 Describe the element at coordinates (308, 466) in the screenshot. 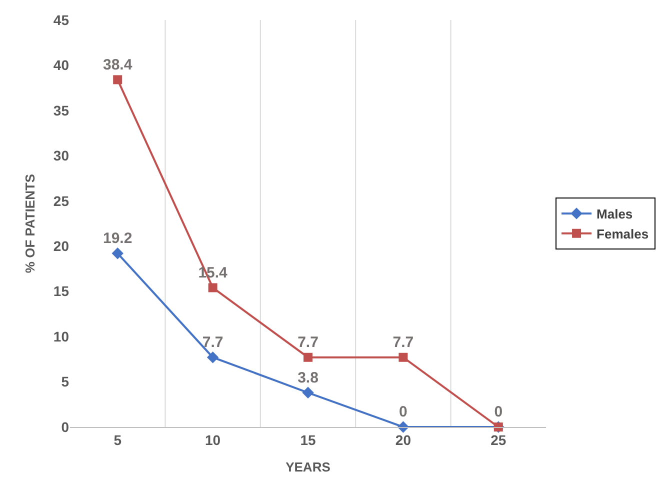

I see `x-axis-title: YEARS` at that location.